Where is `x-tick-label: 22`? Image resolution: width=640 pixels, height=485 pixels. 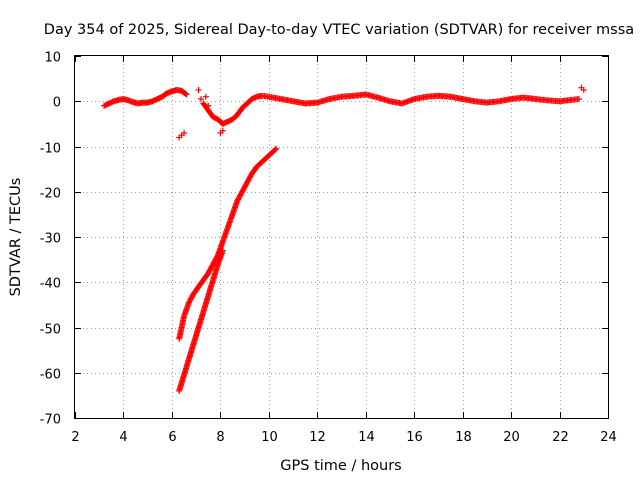 x-tick-label: 22 is located at coordinates (560, 437).